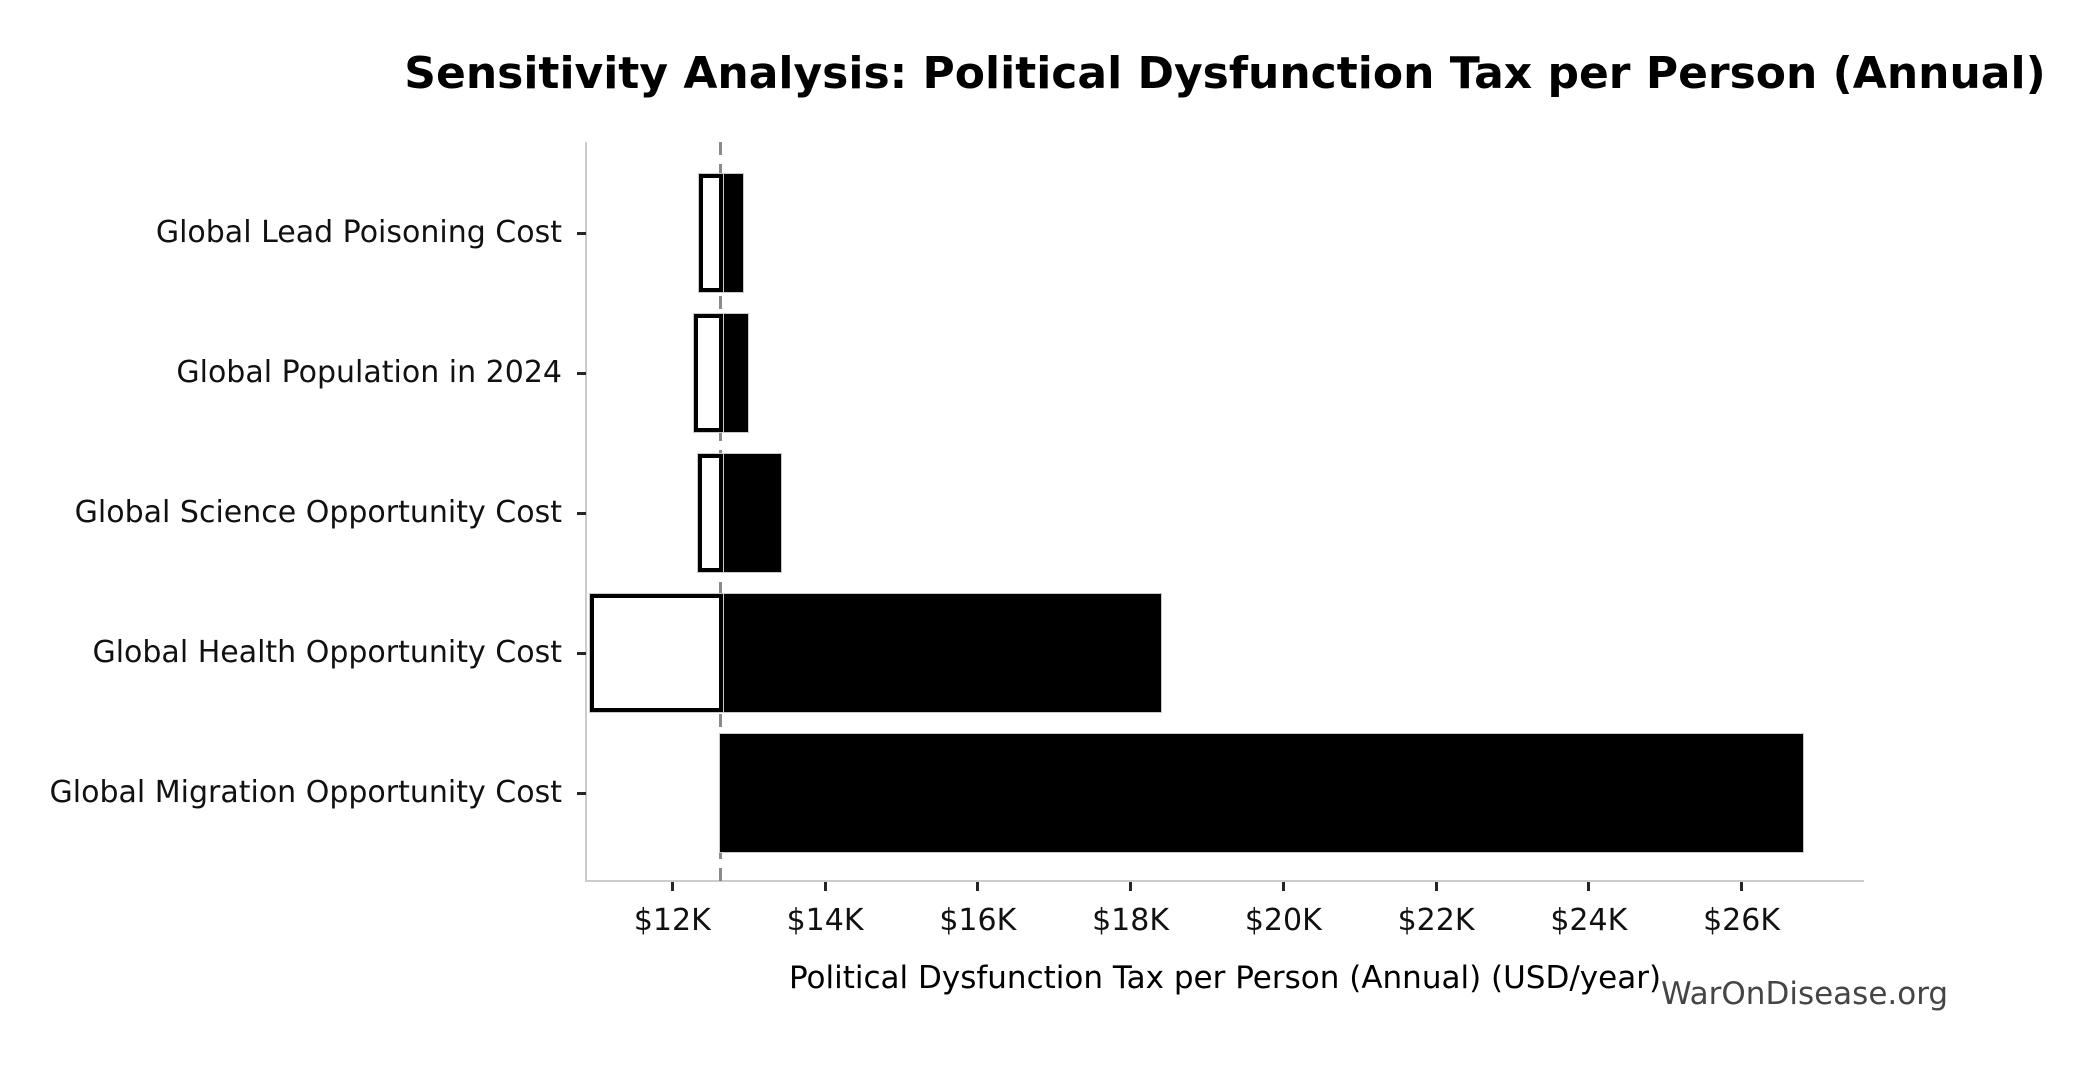 Image resolution: width=2078 pixels, height=1075 pixels. What do you see at coordinates (1224, 881) in the screenshot?
I see `x-axis-spine` at bounding box center [1224, 881].